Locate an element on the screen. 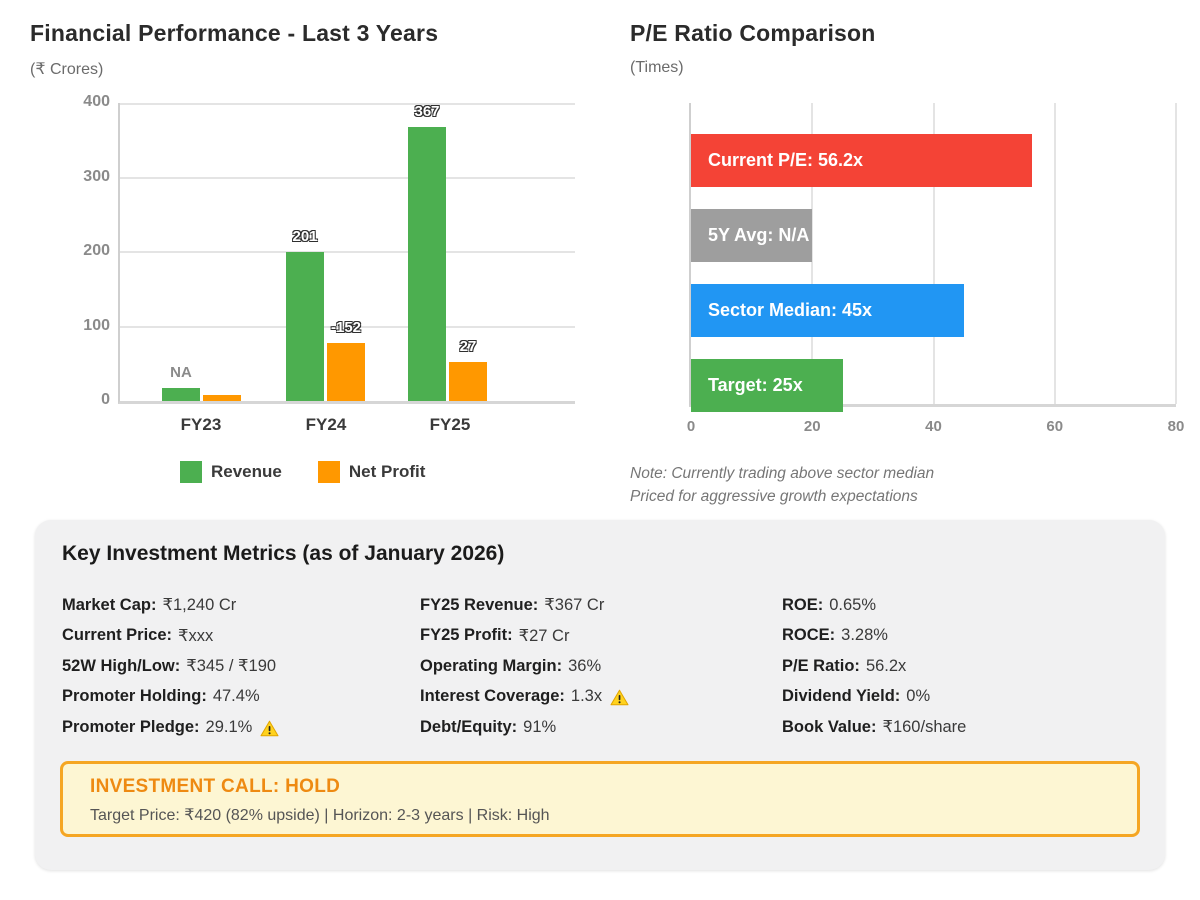 This screenshot has width=1200, height=900. left-chart-subtitle: (₹ Crores) is located at coordinates (67, 69).